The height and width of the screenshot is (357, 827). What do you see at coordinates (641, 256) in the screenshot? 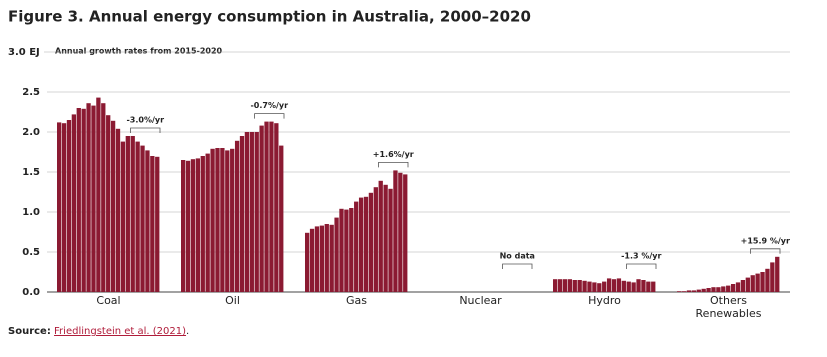
I see `annotation: -1.3 %/yr` at bounding box center [641, 256].